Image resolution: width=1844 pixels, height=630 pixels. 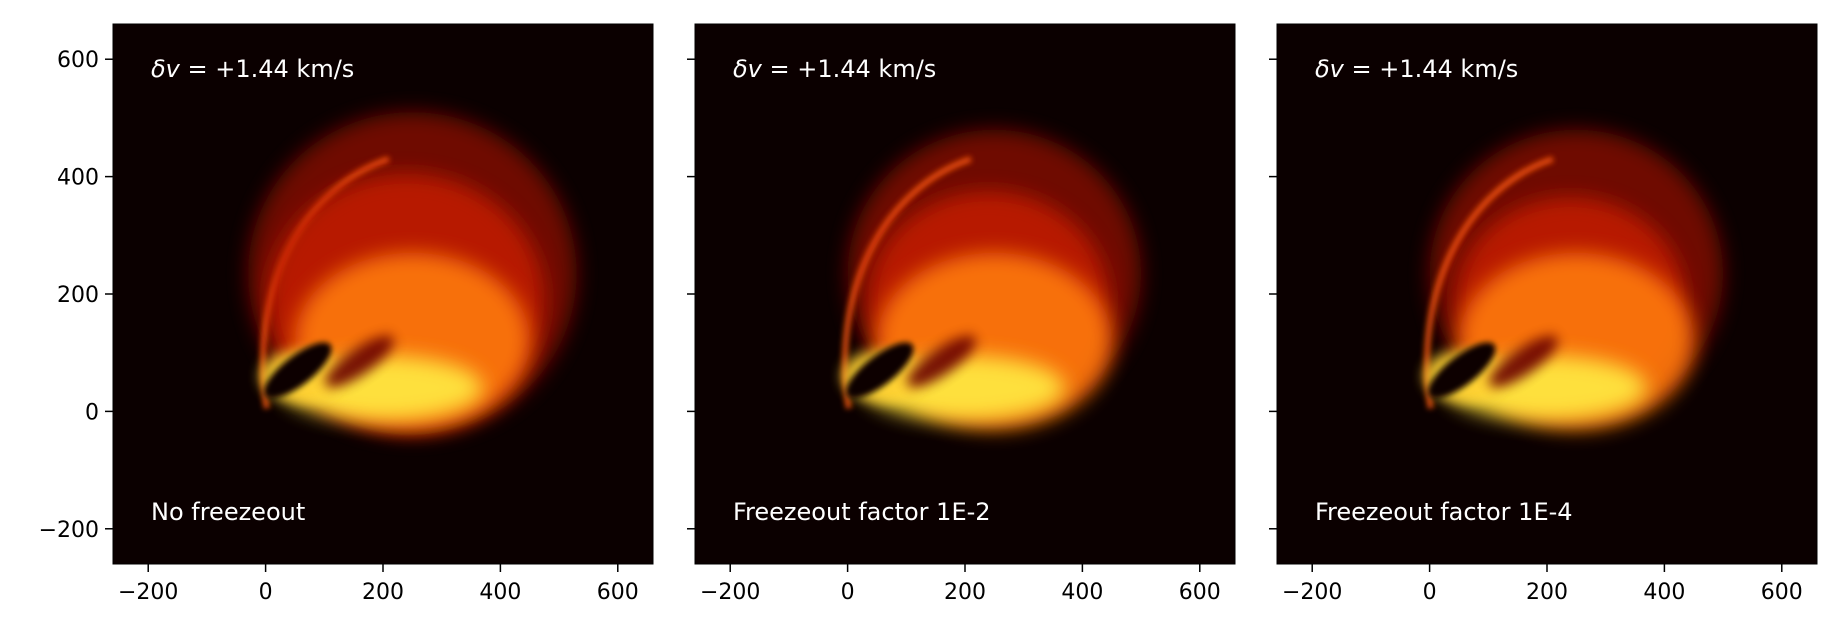 What do you see at coordinates (1444, 512) in the screenshot?
I see `panel-label: Freezeout factor 1E-4` at bounding box center [1444, 512].